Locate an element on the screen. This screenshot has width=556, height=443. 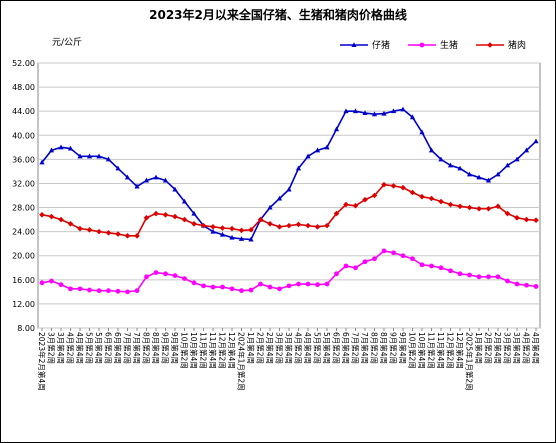
x-tick-label: 5月第4周 is located at coordinates (327, 348).